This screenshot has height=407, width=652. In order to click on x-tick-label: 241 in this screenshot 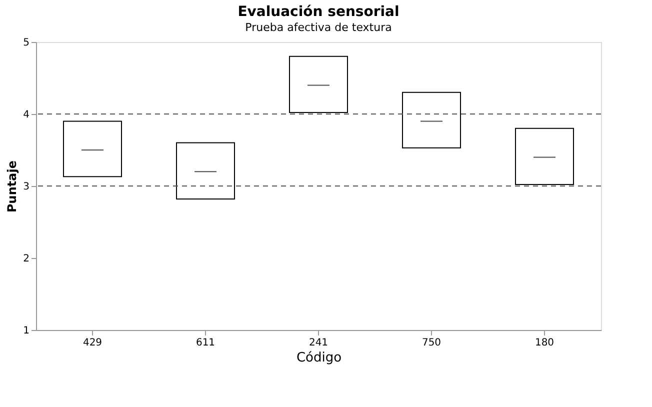, I will do `click(318, 343)`.